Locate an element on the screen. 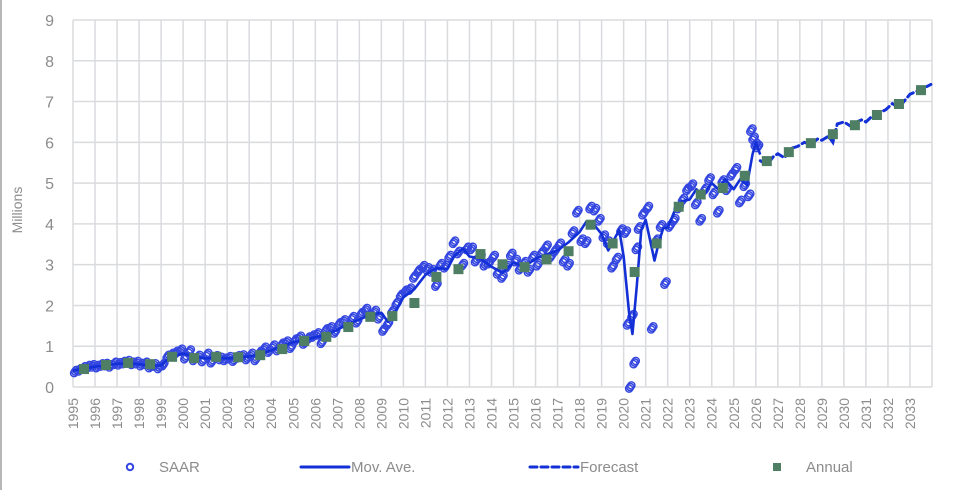  x-tick-label: 1996 is located at coordinates (95, 413).